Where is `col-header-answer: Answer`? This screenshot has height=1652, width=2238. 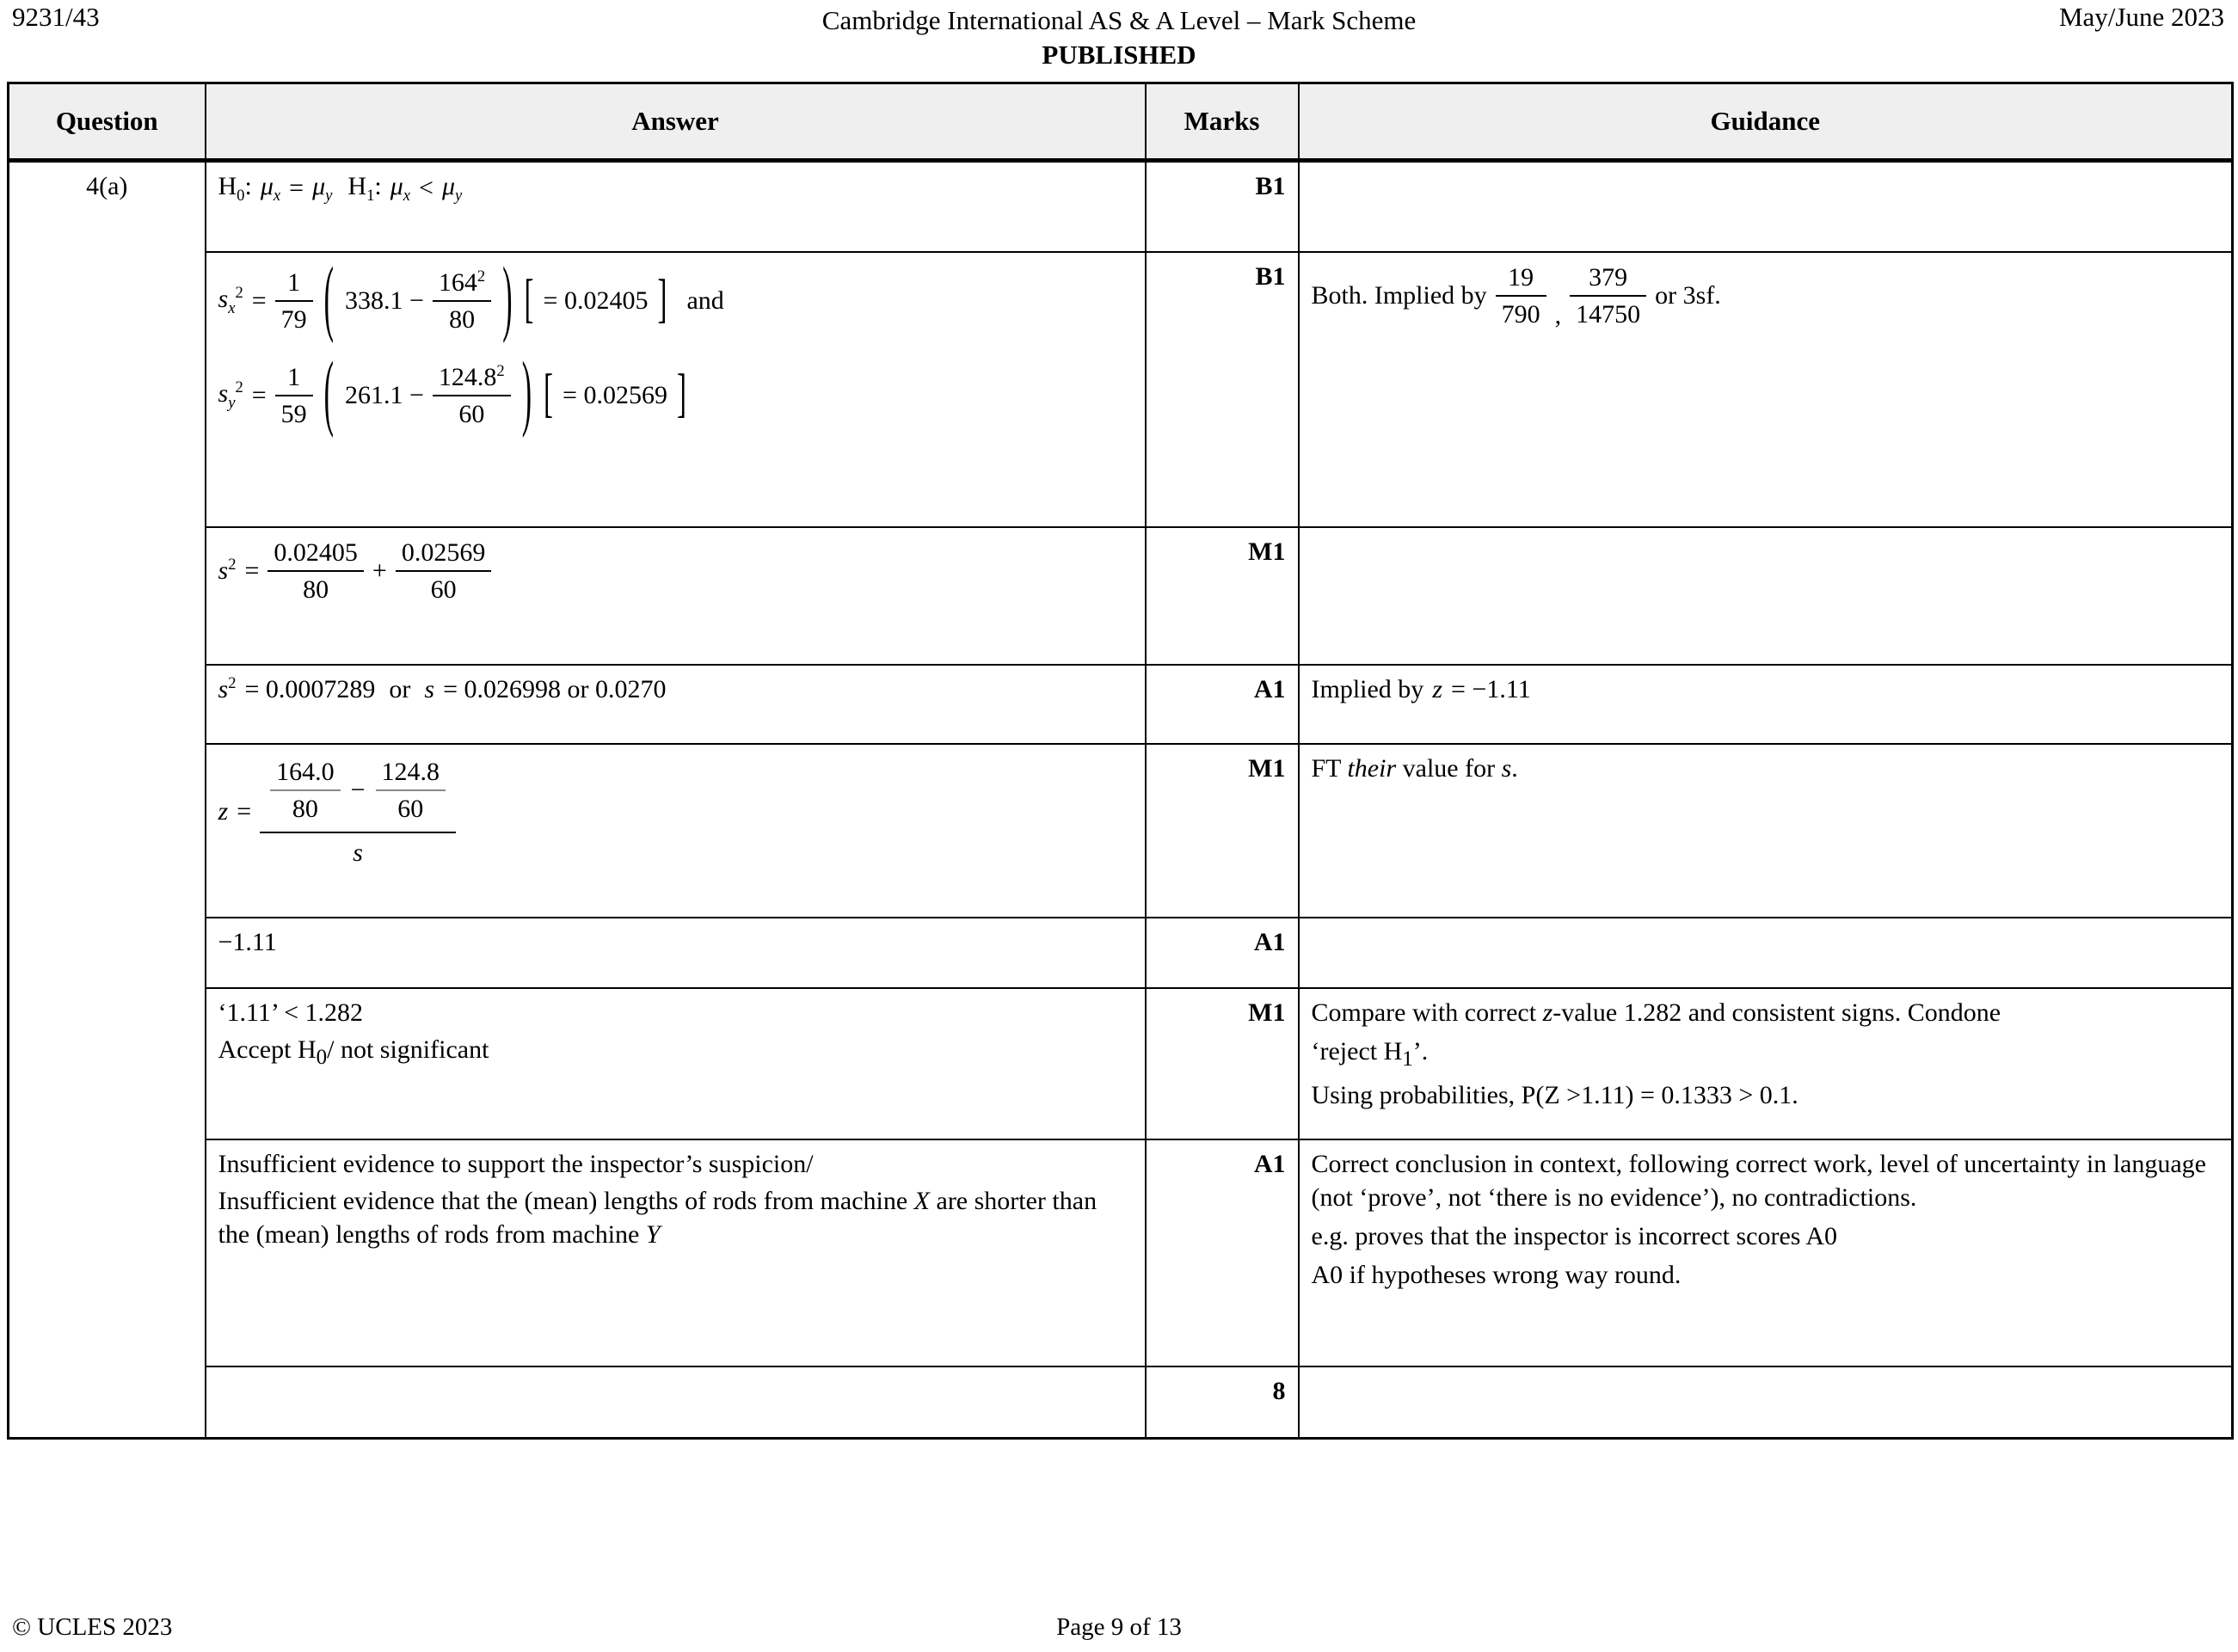 col-header-answer: Answer is located at coordinates (675, 122).